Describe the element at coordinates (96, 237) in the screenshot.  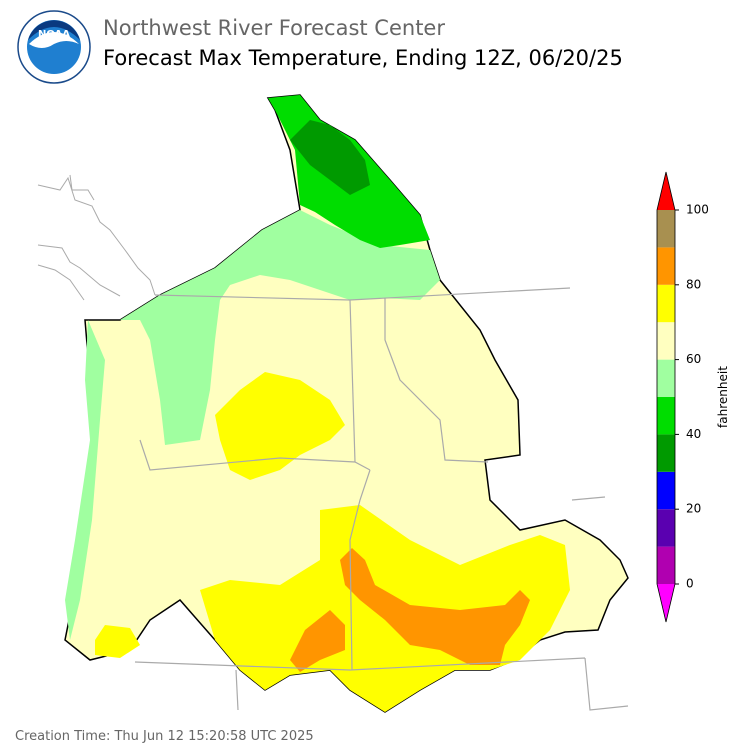
I see `coastline` at that location.